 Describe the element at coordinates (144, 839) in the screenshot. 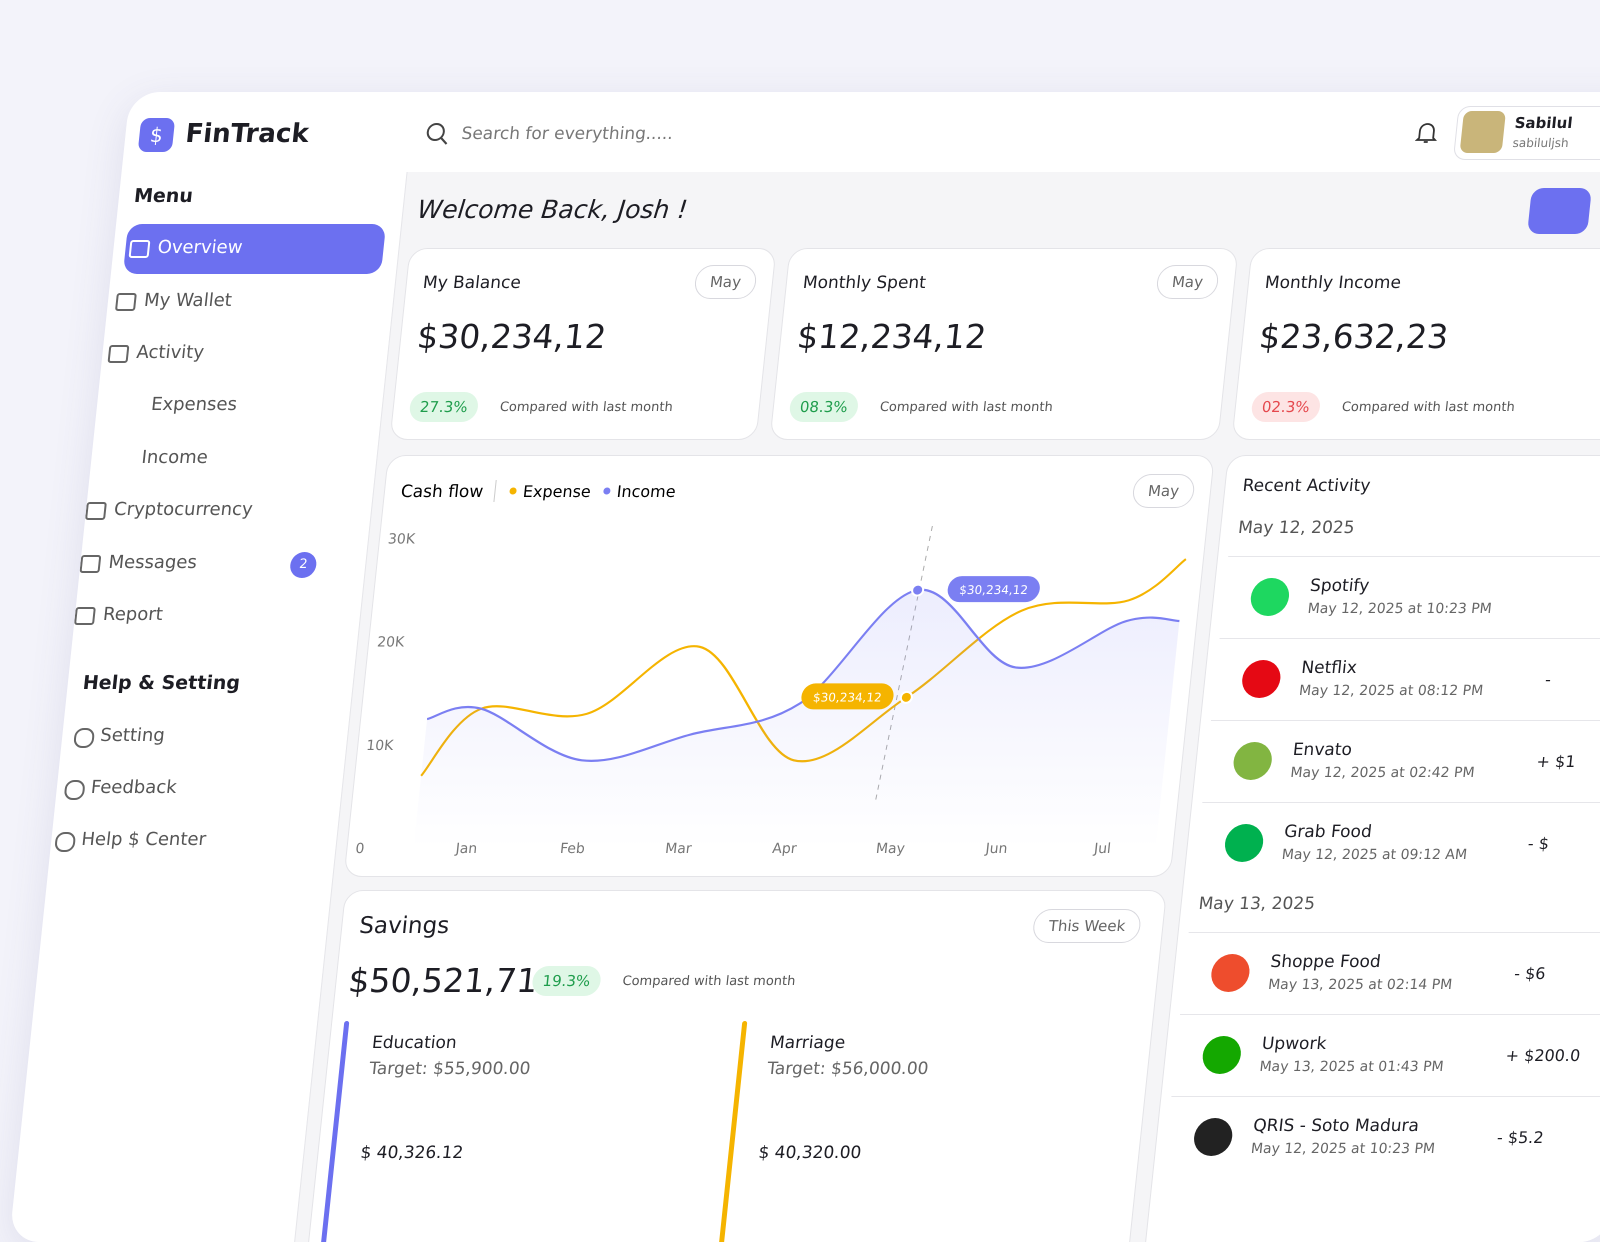

I see `nav-item: Help $ Center` at that location.